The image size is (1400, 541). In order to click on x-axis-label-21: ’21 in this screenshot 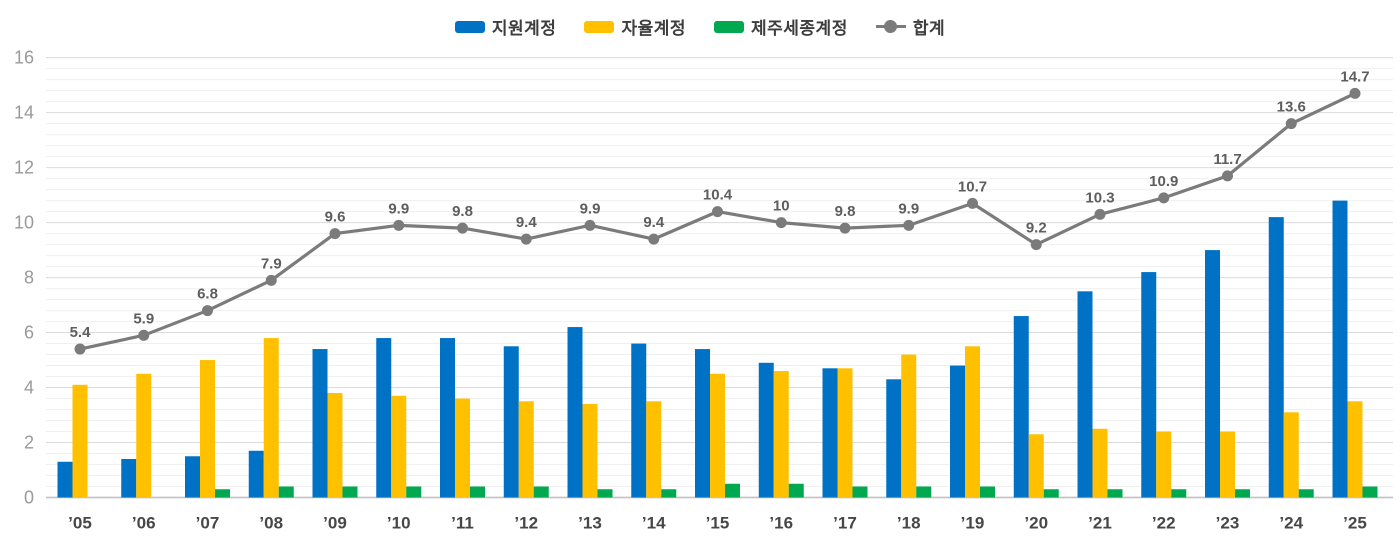, I will do `click(1100, 523)`.